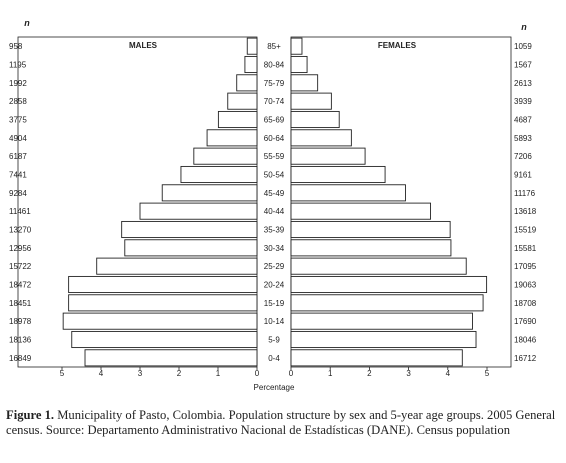  What do you see at coordinates (525, 266) in the screenshot?
I see `female-count-label: 17095` at bounding box center [525, 266].